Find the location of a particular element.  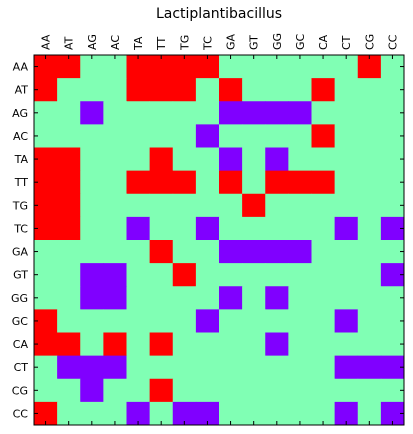

heatmap-cell-TG-AG is located at coordinates (92, 205).